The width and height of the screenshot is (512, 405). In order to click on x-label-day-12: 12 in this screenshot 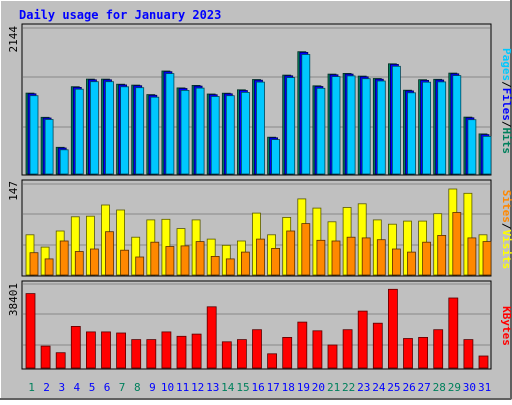, I will do `click(197, 387)`.